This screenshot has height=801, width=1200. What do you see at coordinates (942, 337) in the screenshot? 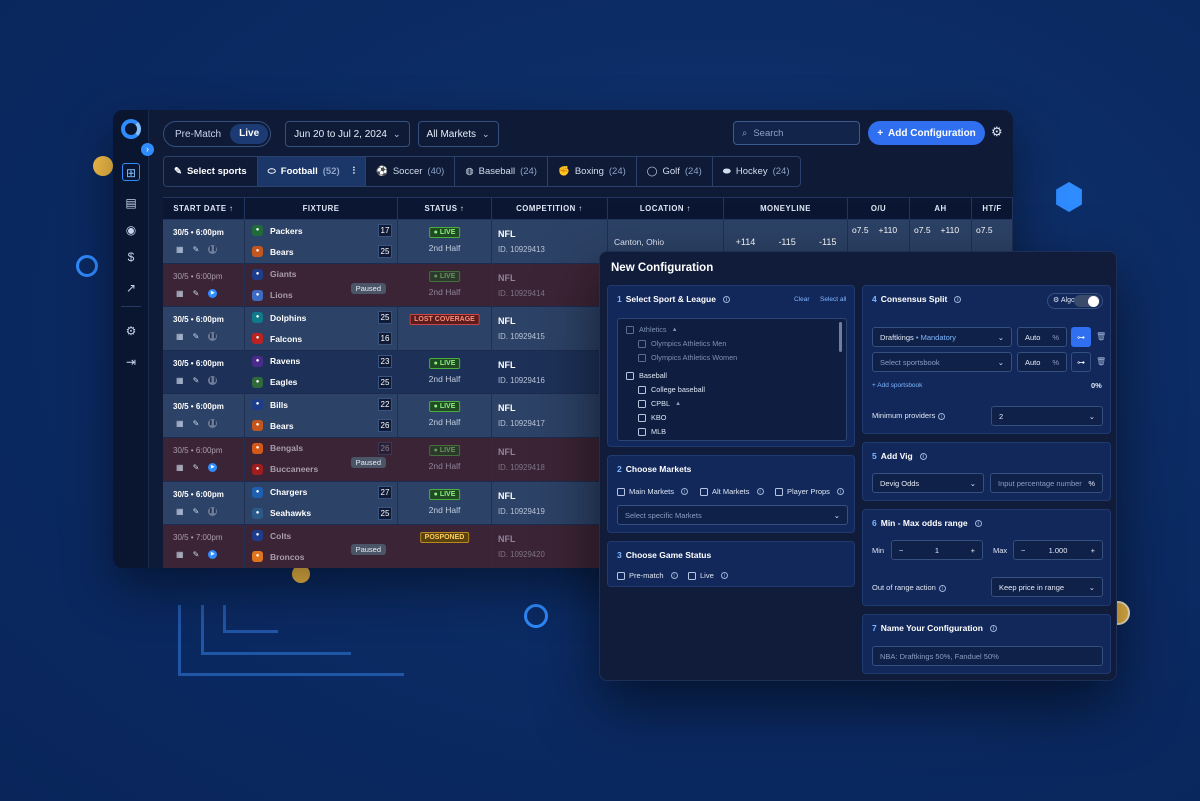
I see `sportsbook-select: Draftkings • Mandatory ⌄` at bounding box center [942, 337].